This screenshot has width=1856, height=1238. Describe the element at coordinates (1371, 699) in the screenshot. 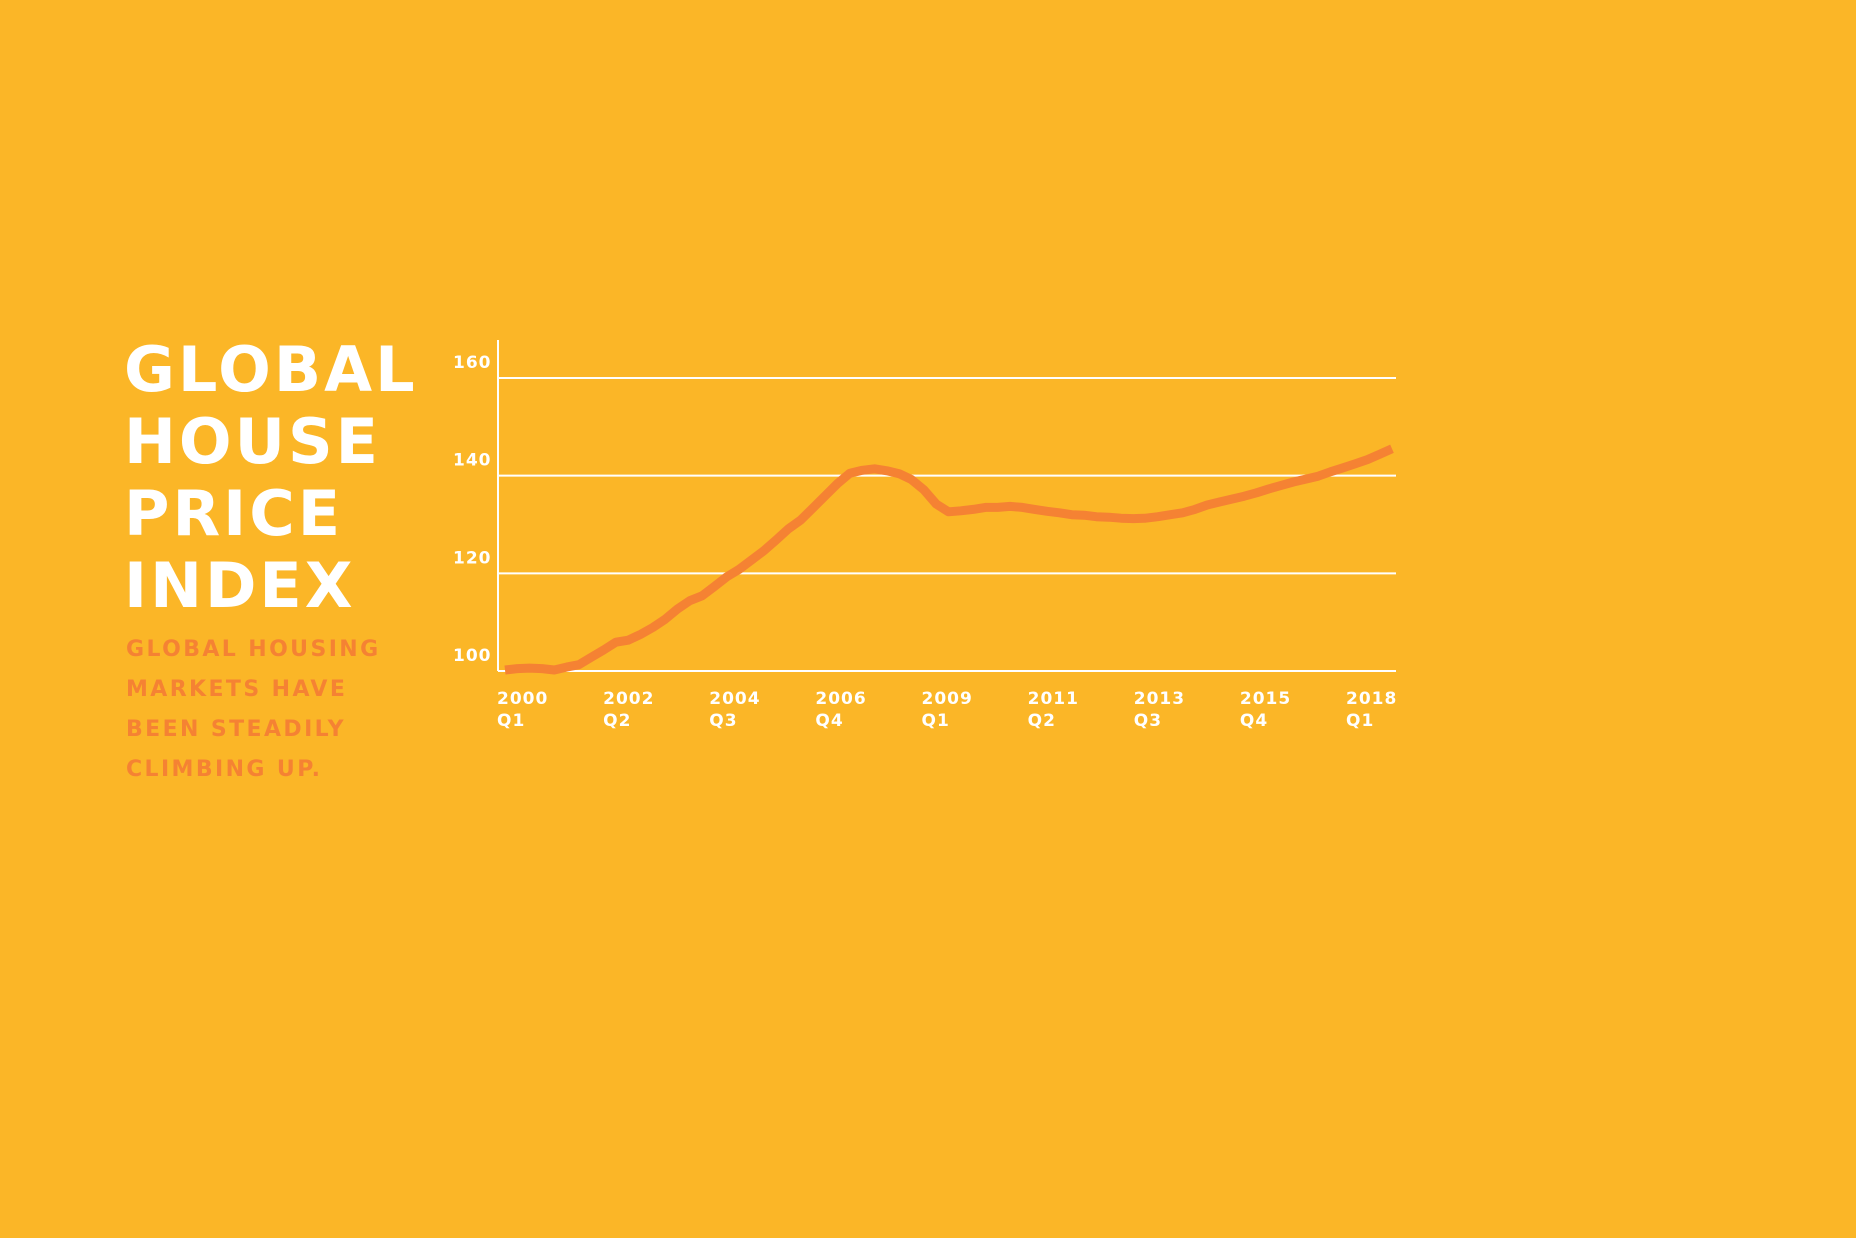

I see `x-tick-year: 2018` at that location.